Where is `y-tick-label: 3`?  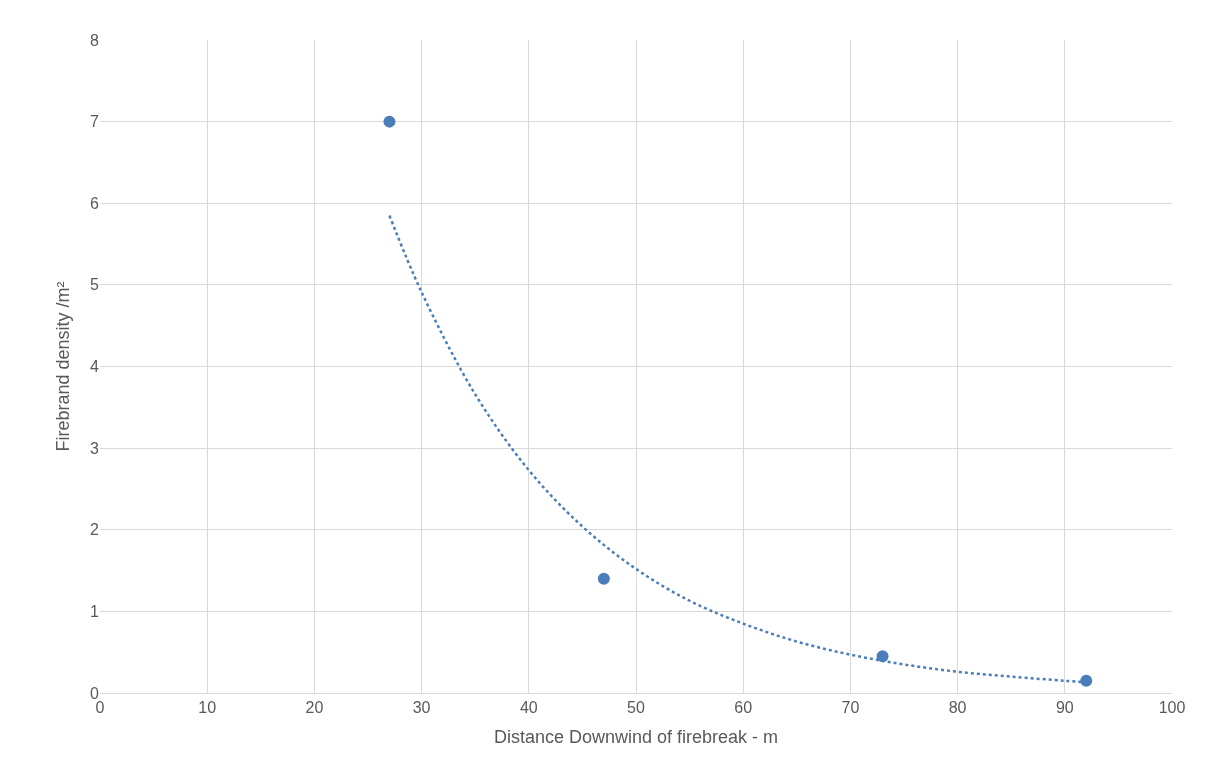 y-tick-label: 3 is located at coordinates (95, 448).